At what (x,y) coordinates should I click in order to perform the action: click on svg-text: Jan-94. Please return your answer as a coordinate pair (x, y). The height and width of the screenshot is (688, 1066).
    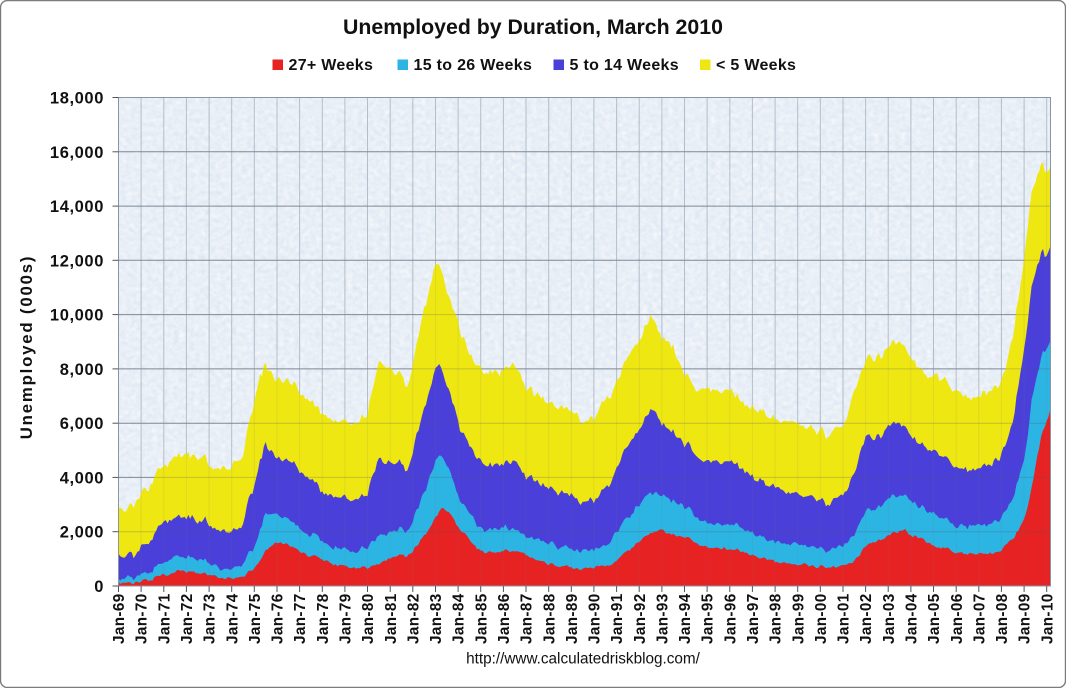
    Looking at the image, I should click on (685, 618).